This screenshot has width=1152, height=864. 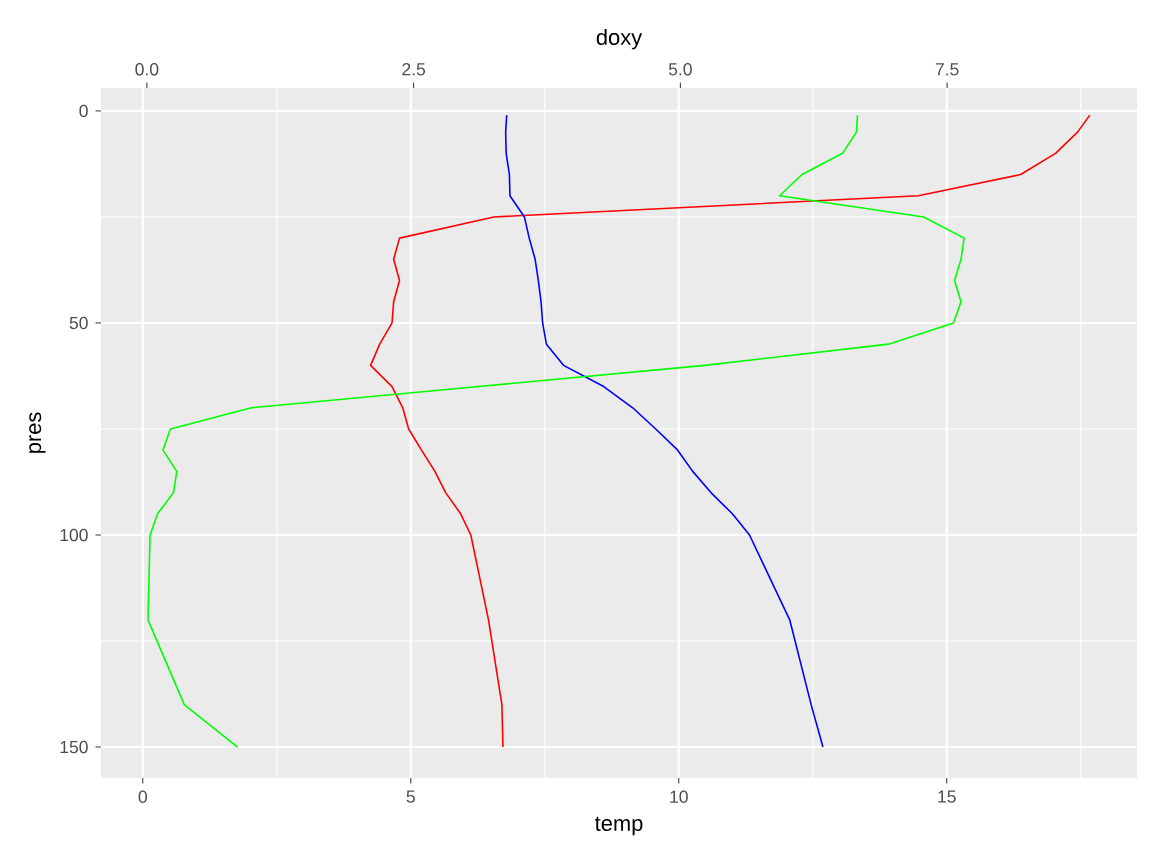 What do you see at coordinates (414, 69) in the screenshot?
I see `x2-tick-label: 2.5` at bounding box center [414, 69].